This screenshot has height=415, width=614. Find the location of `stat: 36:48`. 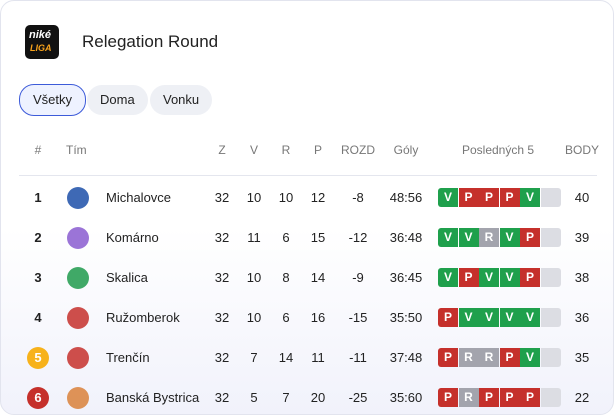

stat: 36:48 is located at coordinates (406, 237).